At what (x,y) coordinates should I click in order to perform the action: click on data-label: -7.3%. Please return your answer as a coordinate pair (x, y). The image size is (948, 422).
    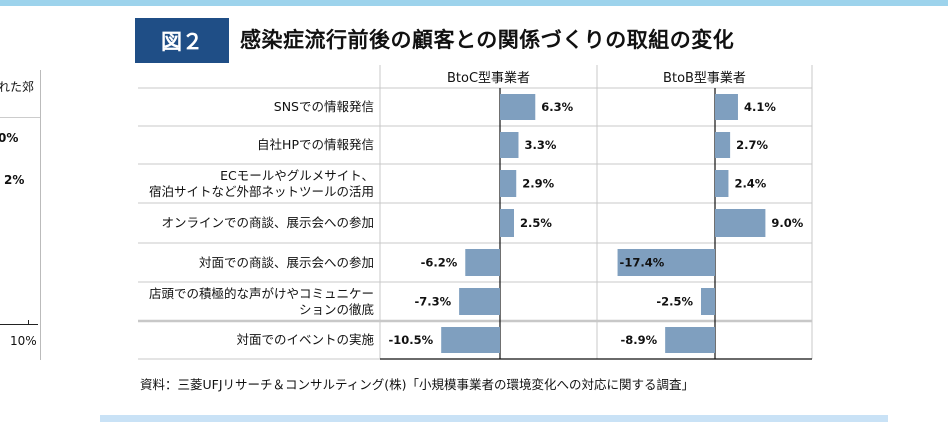
    Looking at the image, I should click on (432, 302).